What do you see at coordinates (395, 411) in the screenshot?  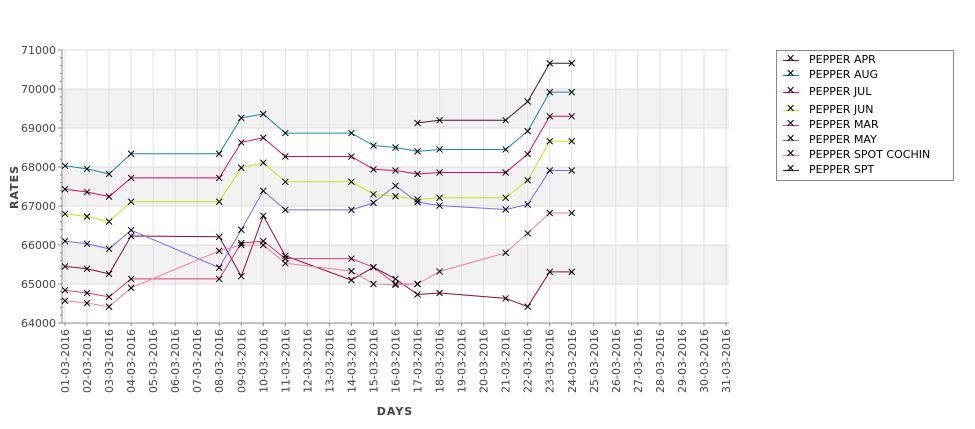 I see `x-axis-label: DAYS` at bounding box center [395, 411].